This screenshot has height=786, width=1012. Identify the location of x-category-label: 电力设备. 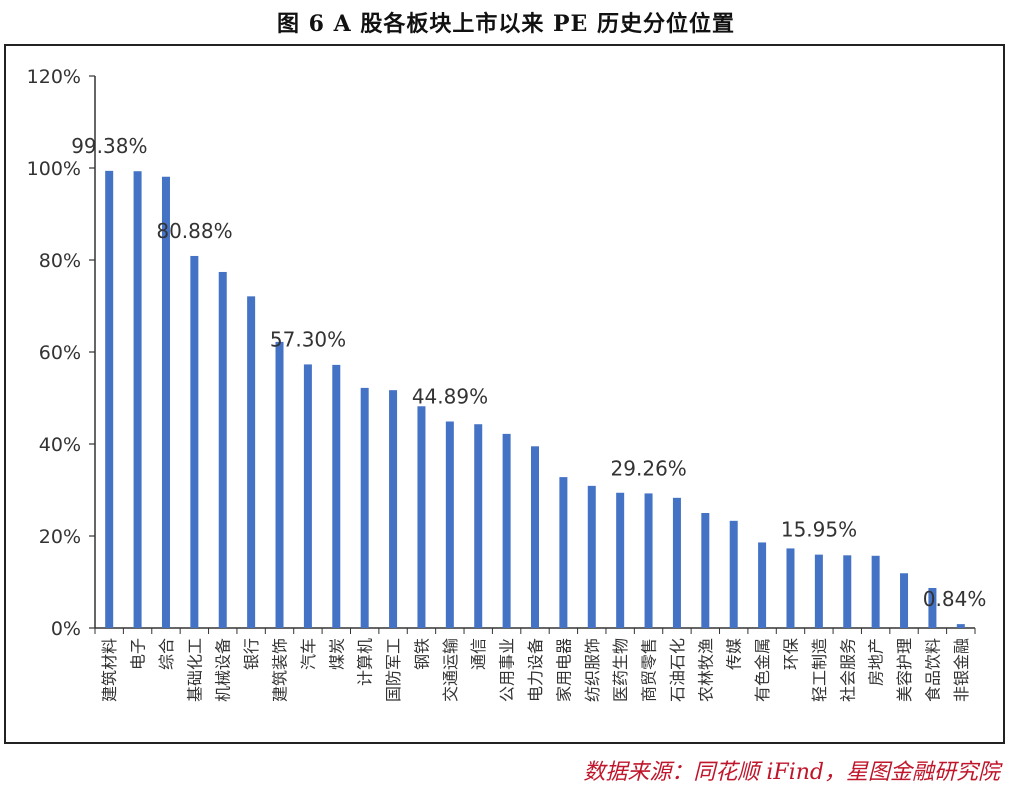
(535, 670).